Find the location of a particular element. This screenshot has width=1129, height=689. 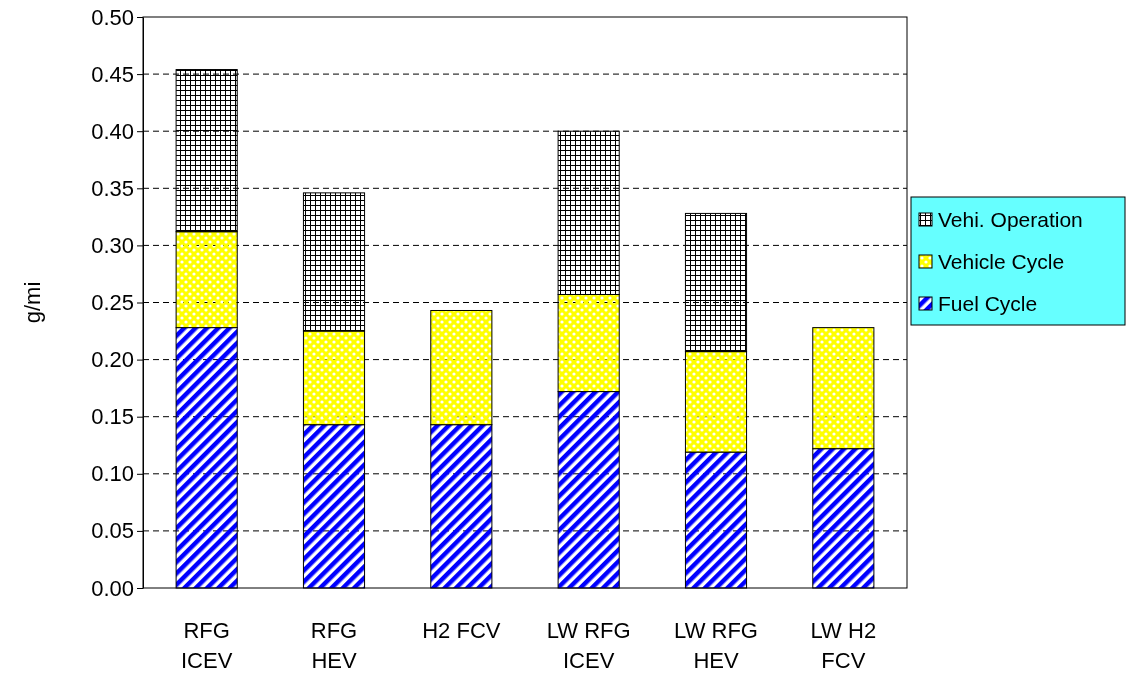

y-tick-label: 0.15 is located at coordinates (112, 417).